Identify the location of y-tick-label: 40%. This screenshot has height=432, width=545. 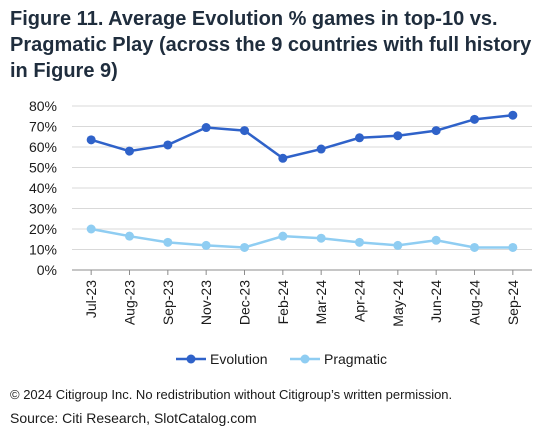
(43, 188).